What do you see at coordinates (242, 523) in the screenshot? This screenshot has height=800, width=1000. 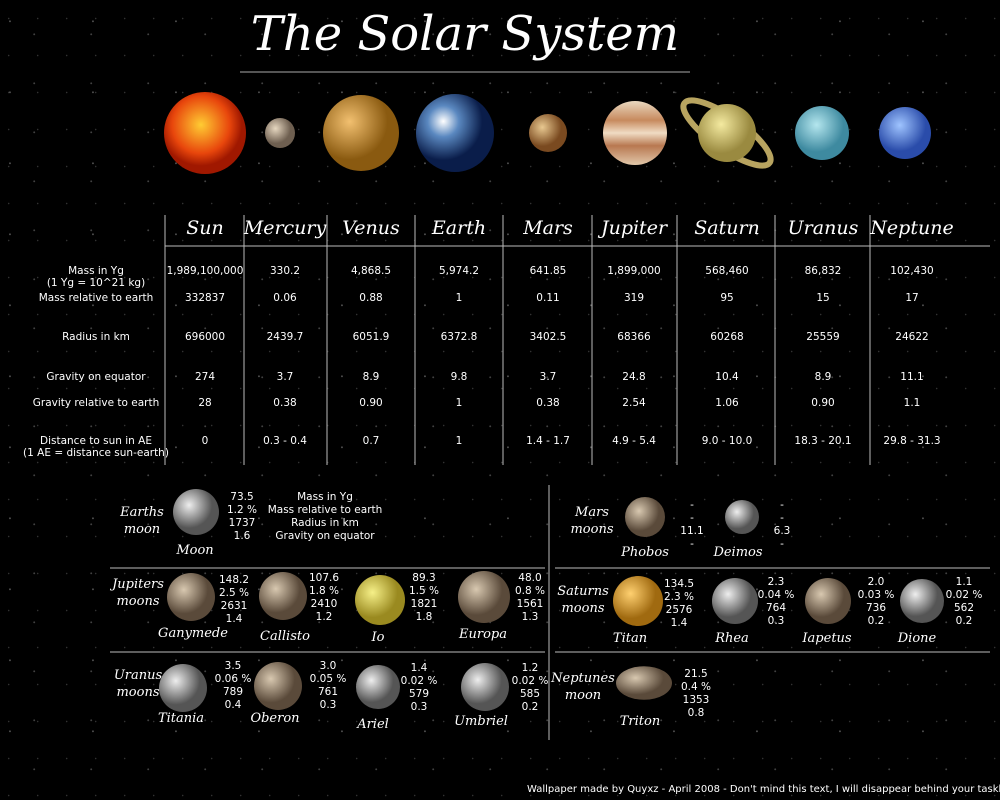 I see `moon-stat: 1737` at bounding box center [242, 523].